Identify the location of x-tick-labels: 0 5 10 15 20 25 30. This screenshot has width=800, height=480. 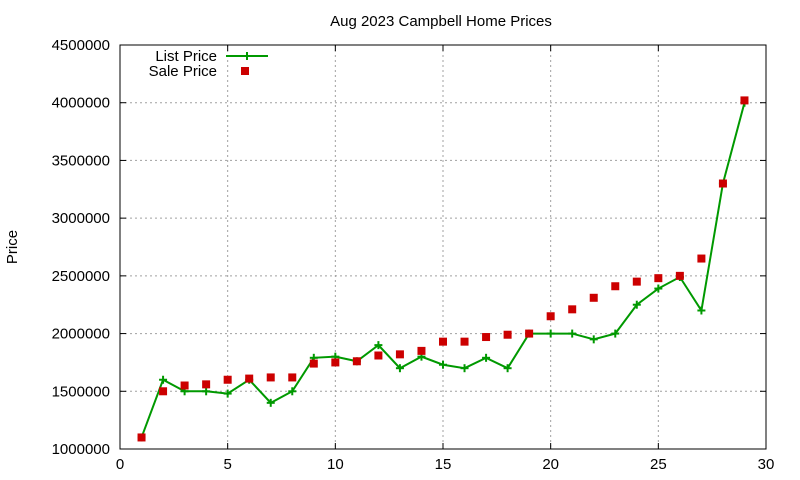
(445, 464).